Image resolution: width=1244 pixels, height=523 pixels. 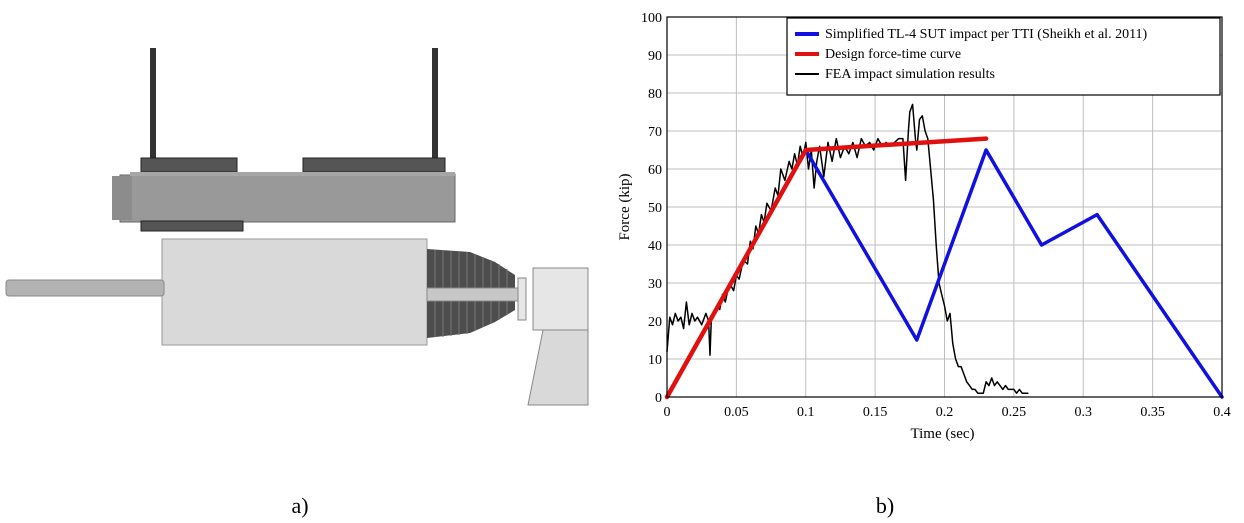 I want to click on x-axis-ticks: 0 0.05 0.1 0.15 0.2 0.25 0.3 0.35 0.4, so click(x=947, y=412).